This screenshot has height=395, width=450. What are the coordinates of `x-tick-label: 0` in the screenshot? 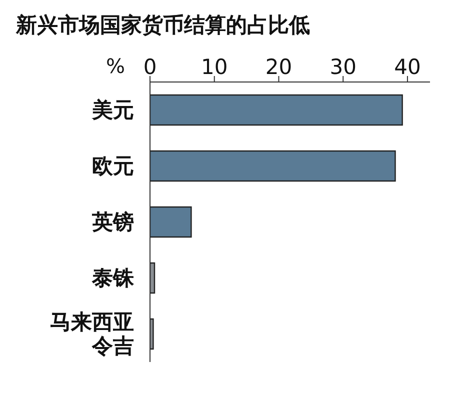 It's located at (150, 67).